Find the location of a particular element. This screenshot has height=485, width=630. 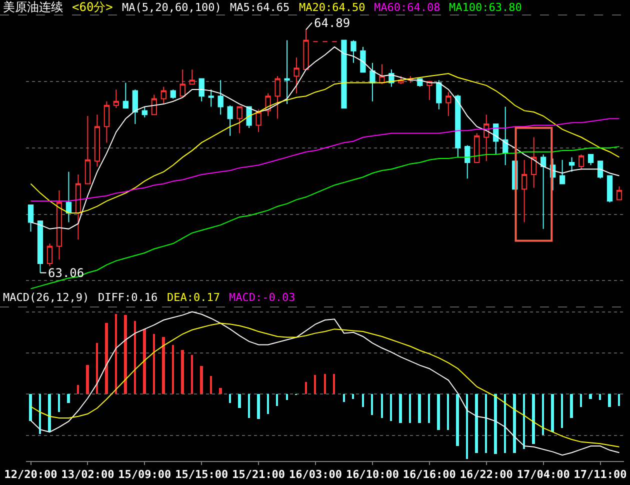

x-tick-label: 16/03:00 is located at coordinates (315, 475).